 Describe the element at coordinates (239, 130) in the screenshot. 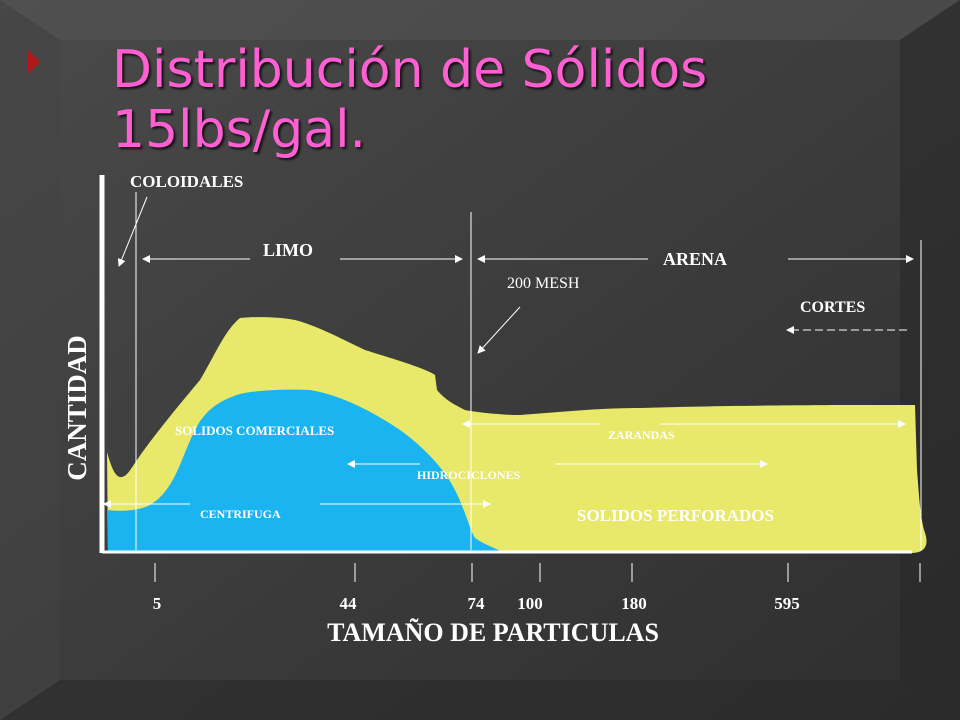

I see `title-line-2: 15lbs/gal.` at that location.